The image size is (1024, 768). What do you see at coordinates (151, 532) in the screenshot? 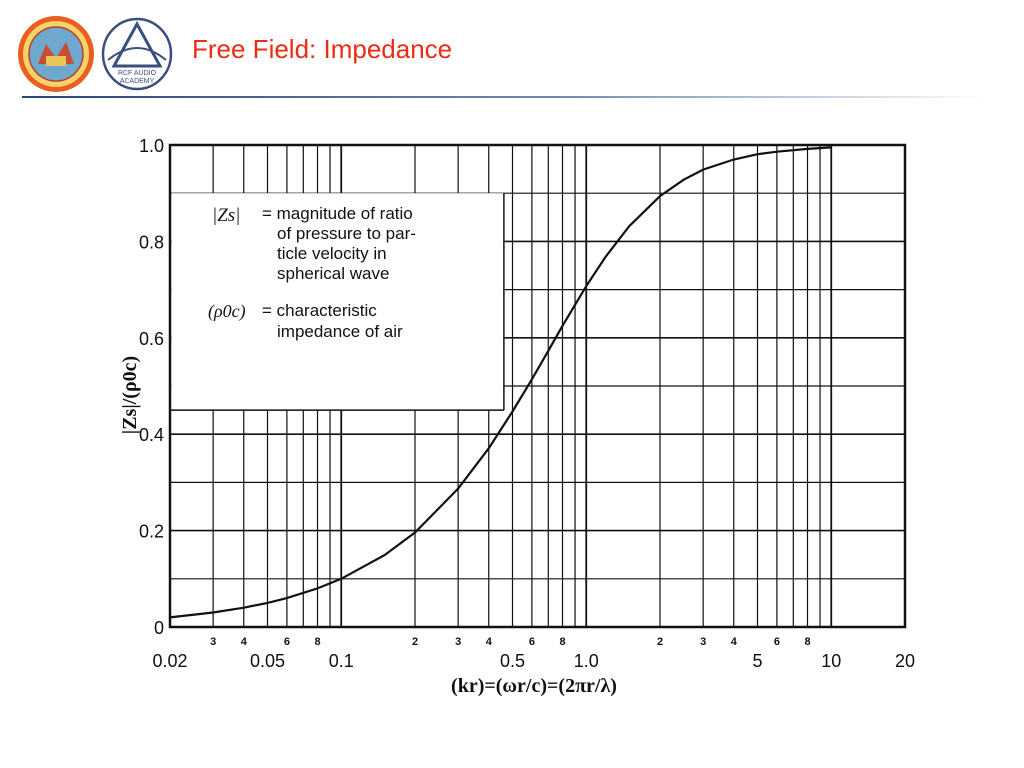
I see `y-tick-label: 0.2` at bounding box center [151, 532].